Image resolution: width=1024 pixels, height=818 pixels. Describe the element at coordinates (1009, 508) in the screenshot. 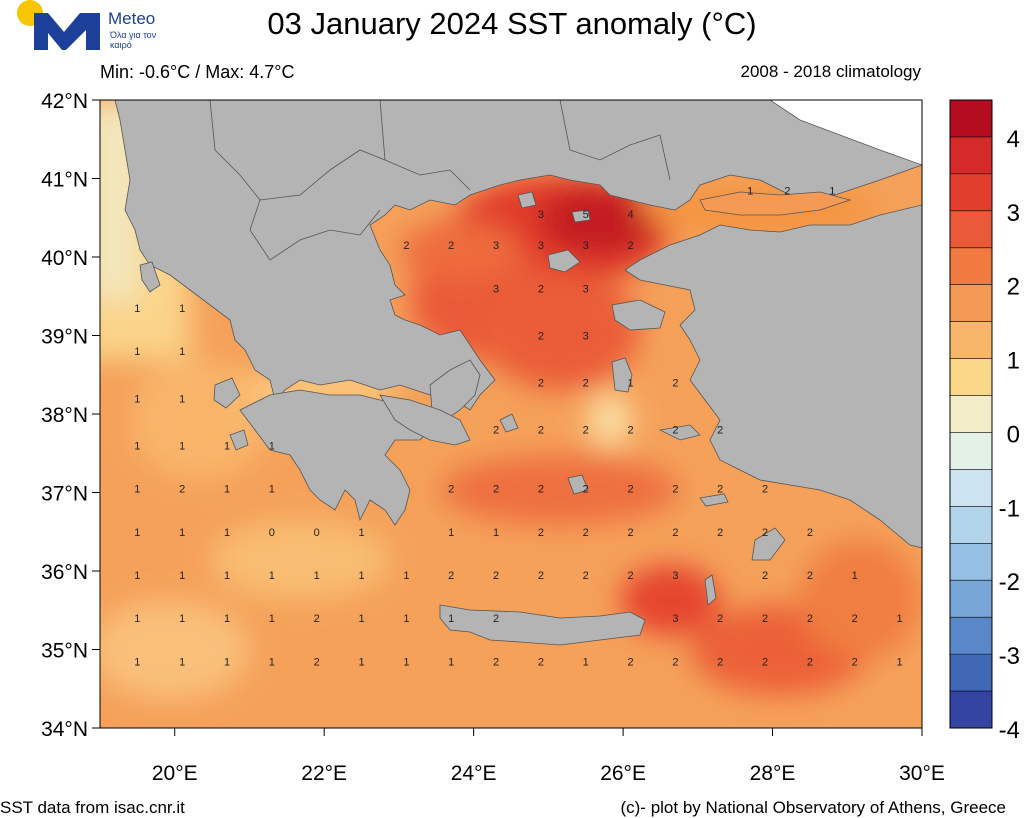

I see `colorbar-label: -1` at that location.